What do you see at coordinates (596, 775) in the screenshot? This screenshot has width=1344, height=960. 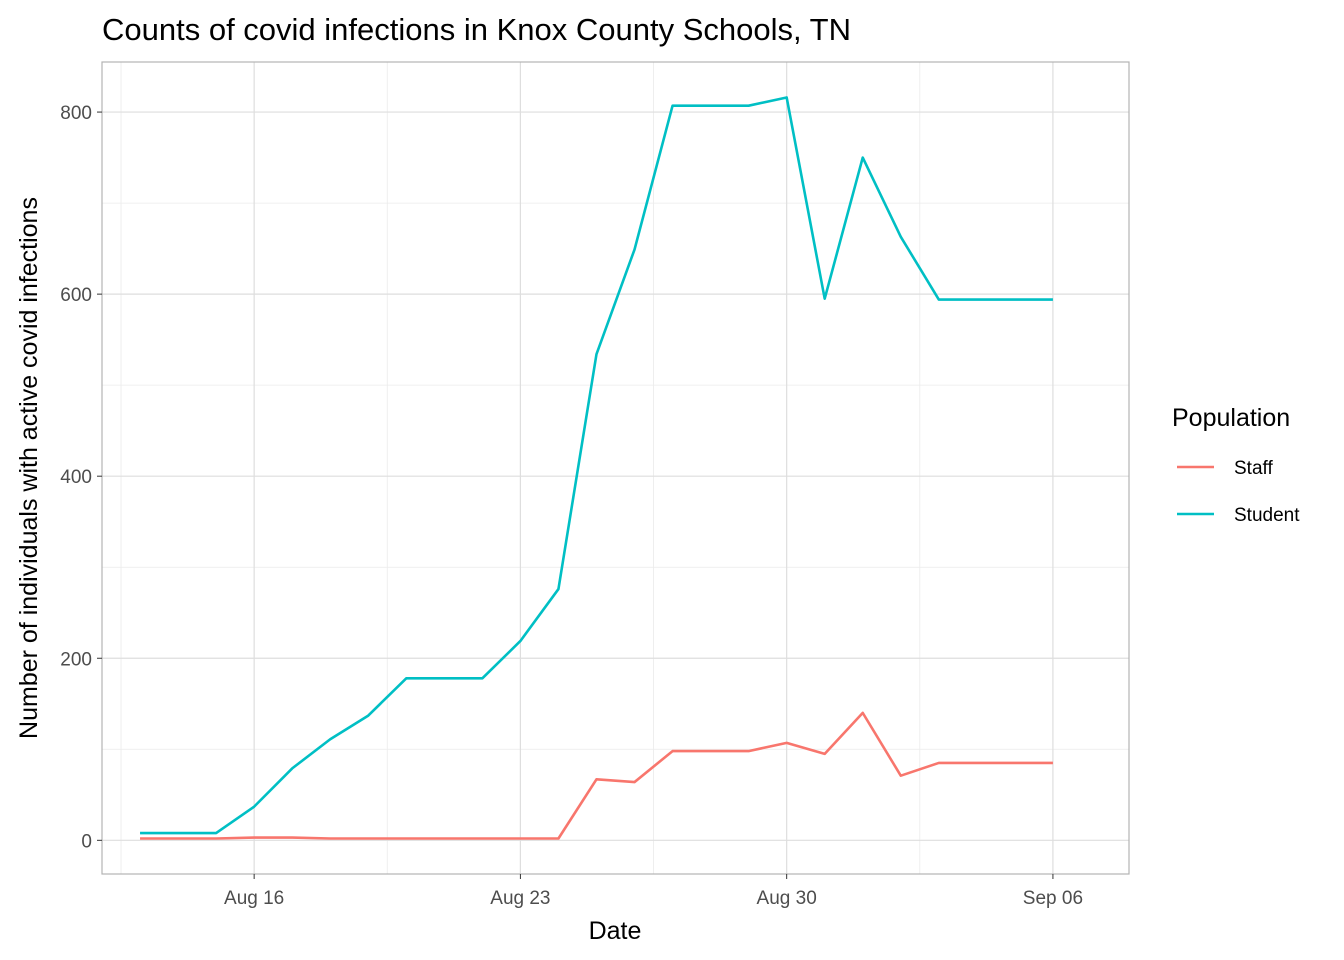 I see `series-line-staff` at bounding box center [596, 775].